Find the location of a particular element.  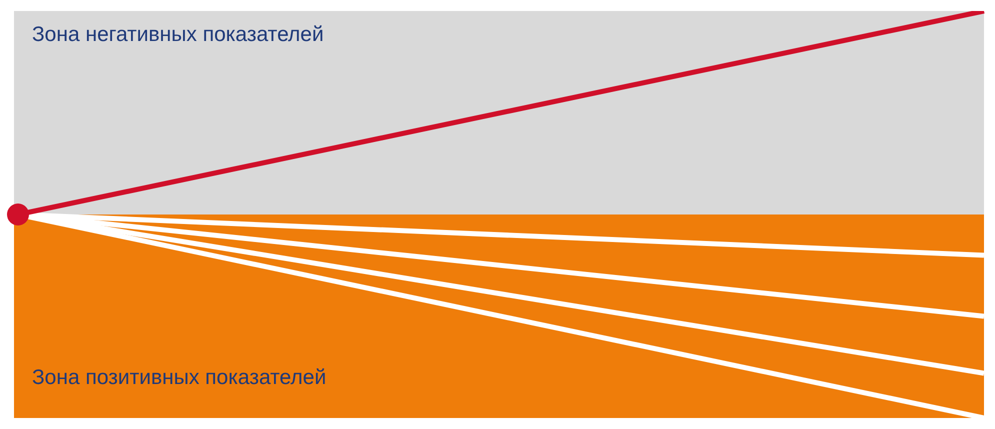

band-label: Зона негативных показателей is located at coordinates (178, 34).